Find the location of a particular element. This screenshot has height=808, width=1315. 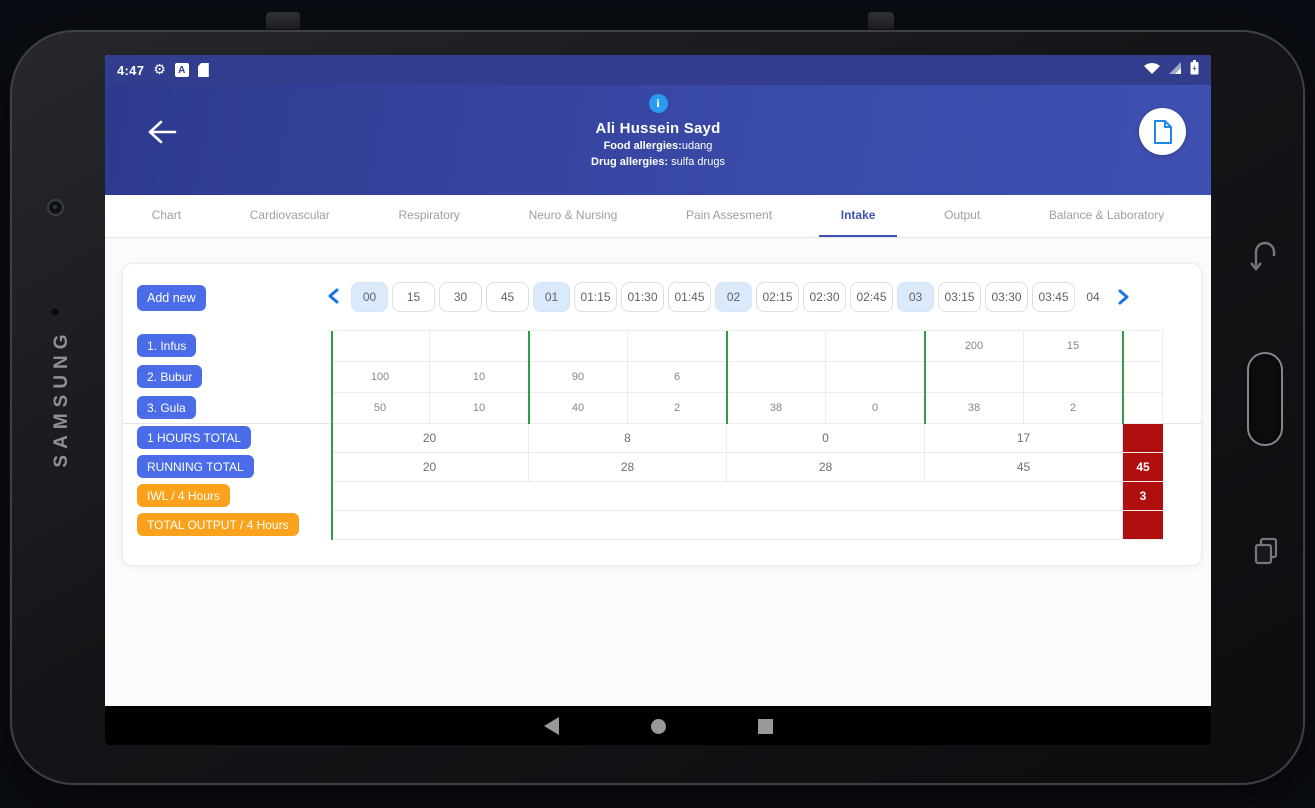

table-row-running-total: 20 28 28 45 45 is located at coordinates (747, 467).